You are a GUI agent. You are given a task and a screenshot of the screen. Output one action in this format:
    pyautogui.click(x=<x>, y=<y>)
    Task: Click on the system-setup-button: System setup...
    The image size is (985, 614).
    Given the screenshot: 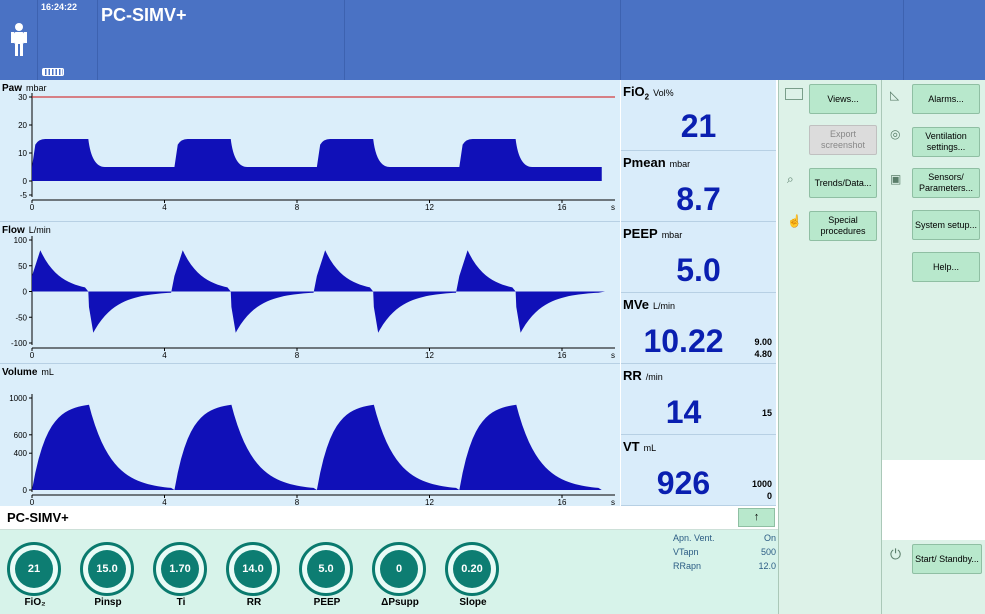 What is the action you would take?
    pyautogui.click(x=946, y=225)
    